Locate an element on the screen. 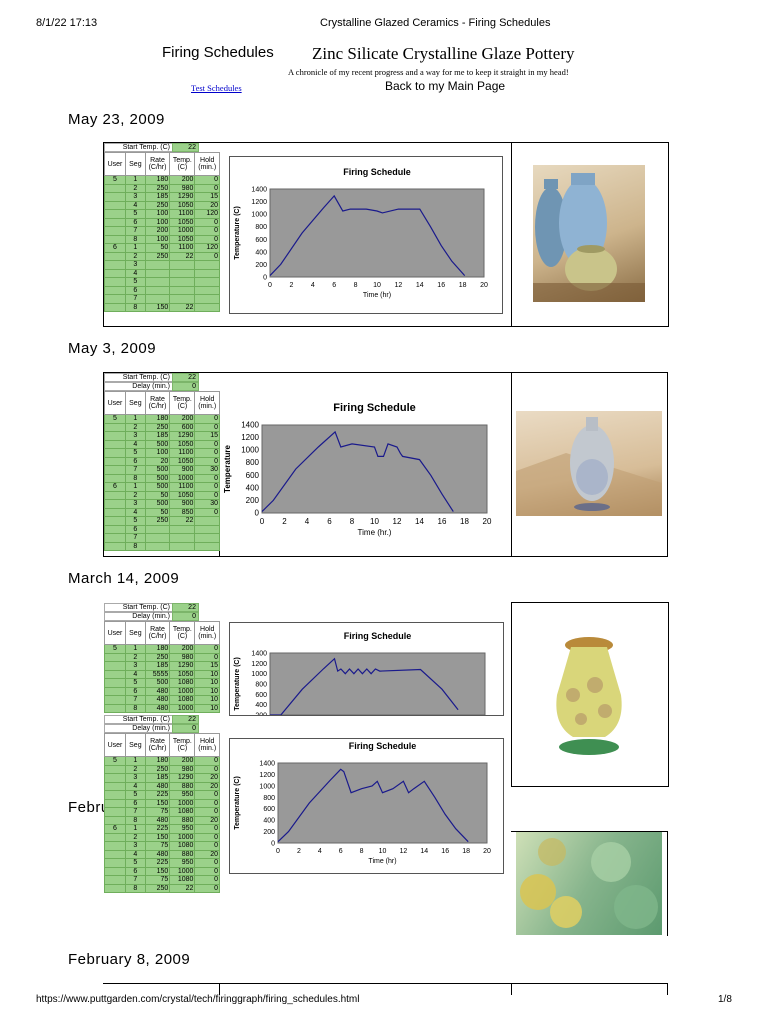  table-row: 5 250 22 is located at coordinates (162, 521).